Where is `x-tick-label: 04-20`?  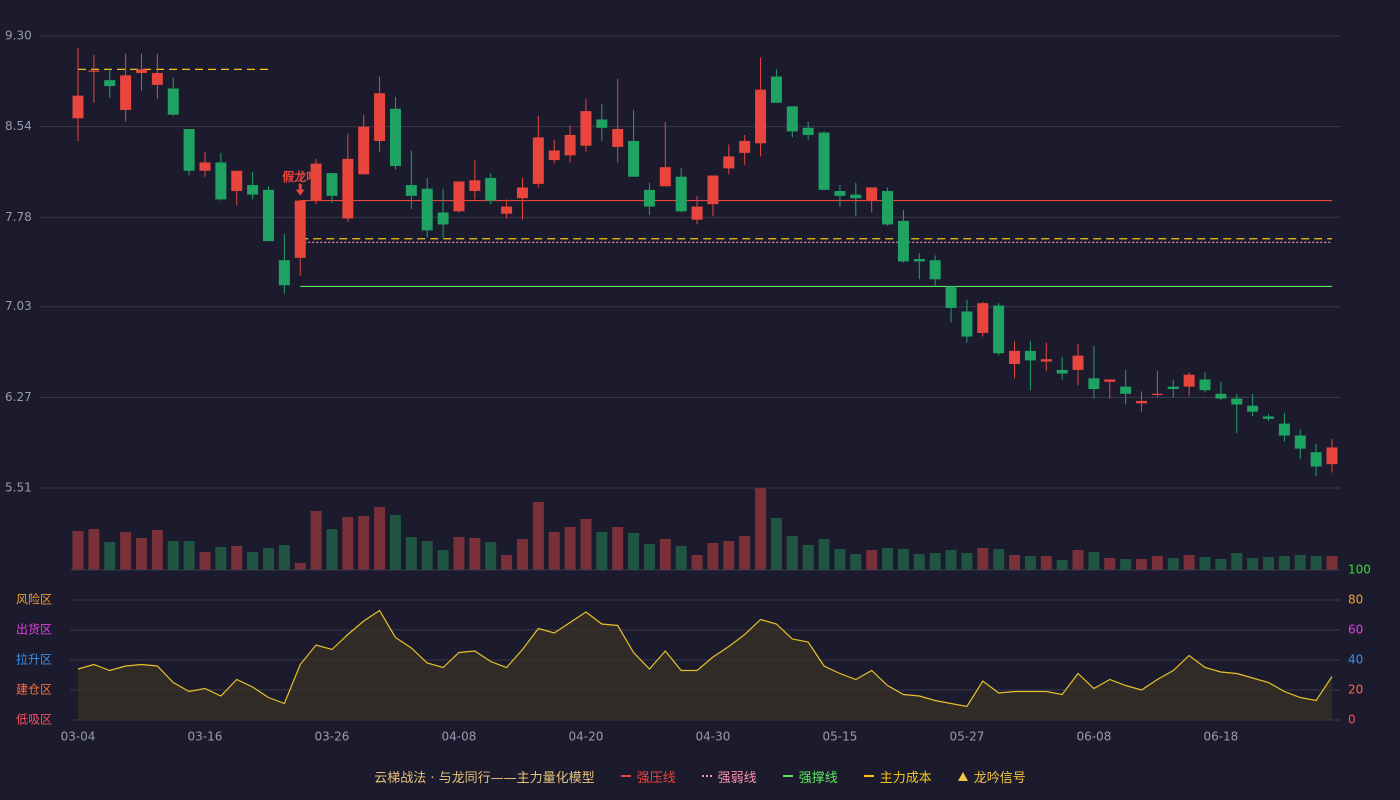 x-tick-label: 04-20 is located at coordinates (586, 737).